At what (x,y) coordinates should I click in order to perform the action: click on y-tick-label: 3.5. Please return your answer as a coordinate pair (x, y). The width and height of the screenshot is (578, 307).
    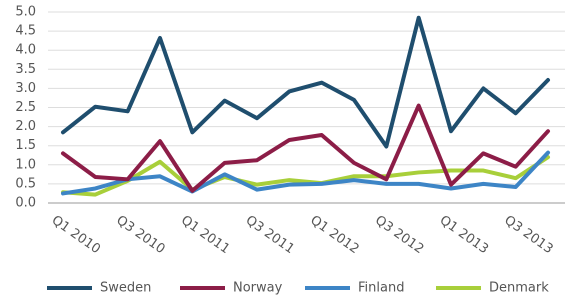
    Looking at the image, I should click on (25, 69).